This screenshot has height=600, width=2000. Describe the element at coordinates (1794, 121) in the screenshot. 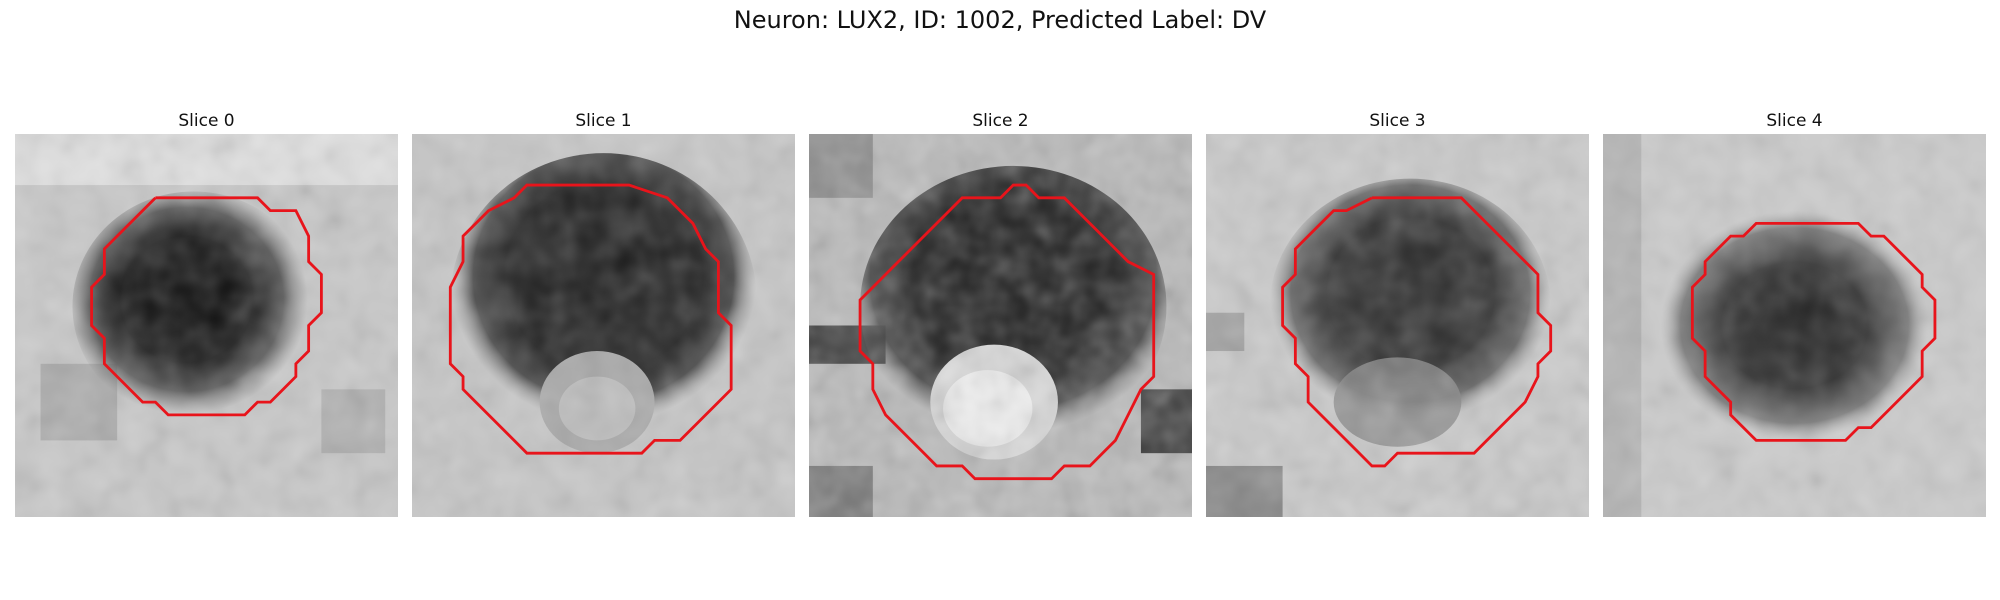

I see `slice-title: Slice 4` at that location.